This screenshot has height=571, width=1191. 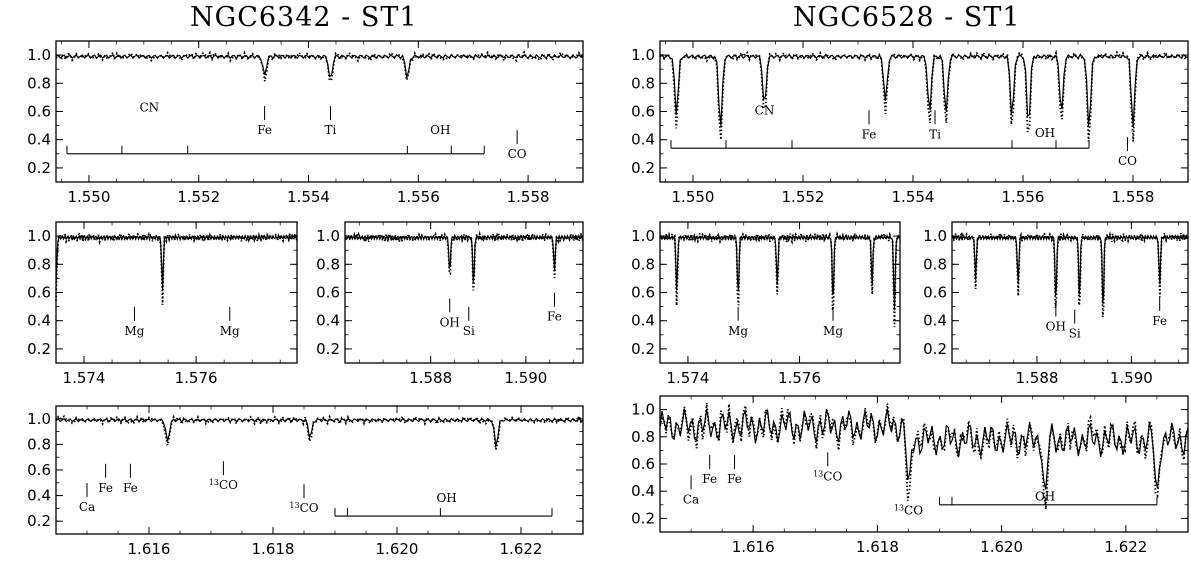 I want to click on line-id-label: CN, so click(x=149, y=108).